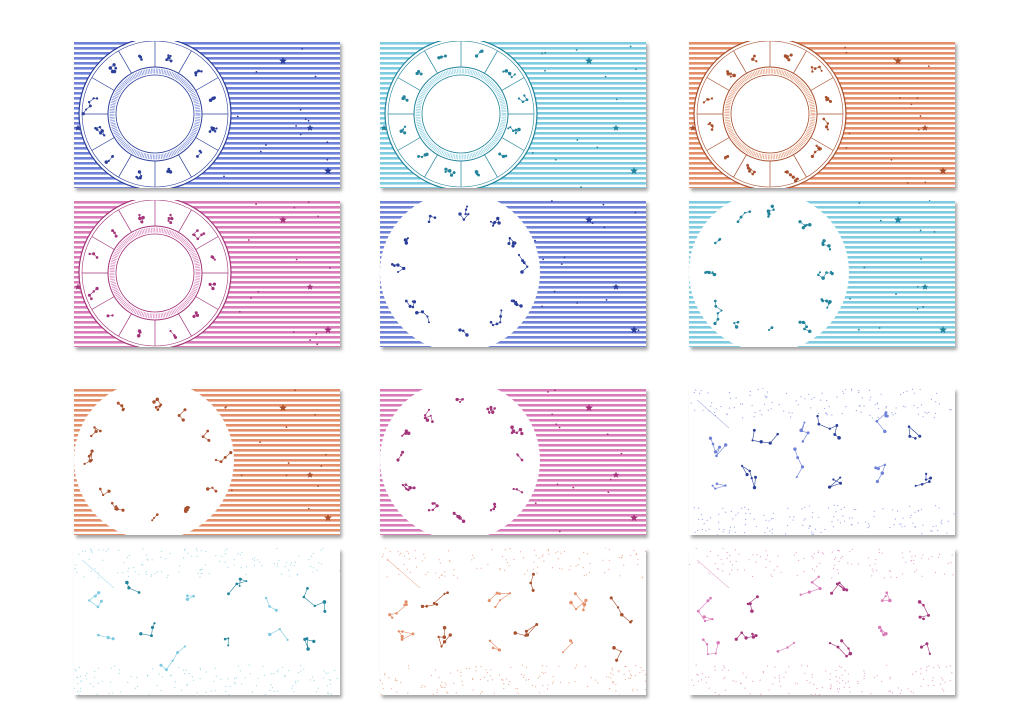  Describe the element at coordinates (770, 114) in the screenshot. I see `wheel-center` at that location.